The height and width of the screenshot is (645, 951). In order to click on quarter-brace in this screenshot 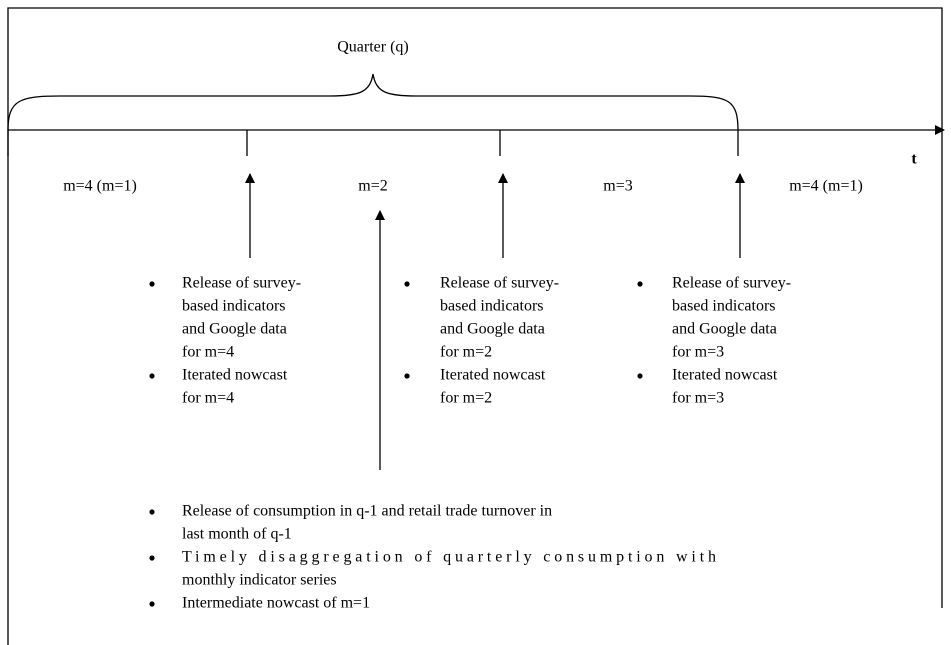, I will do `click(373, 102)`.